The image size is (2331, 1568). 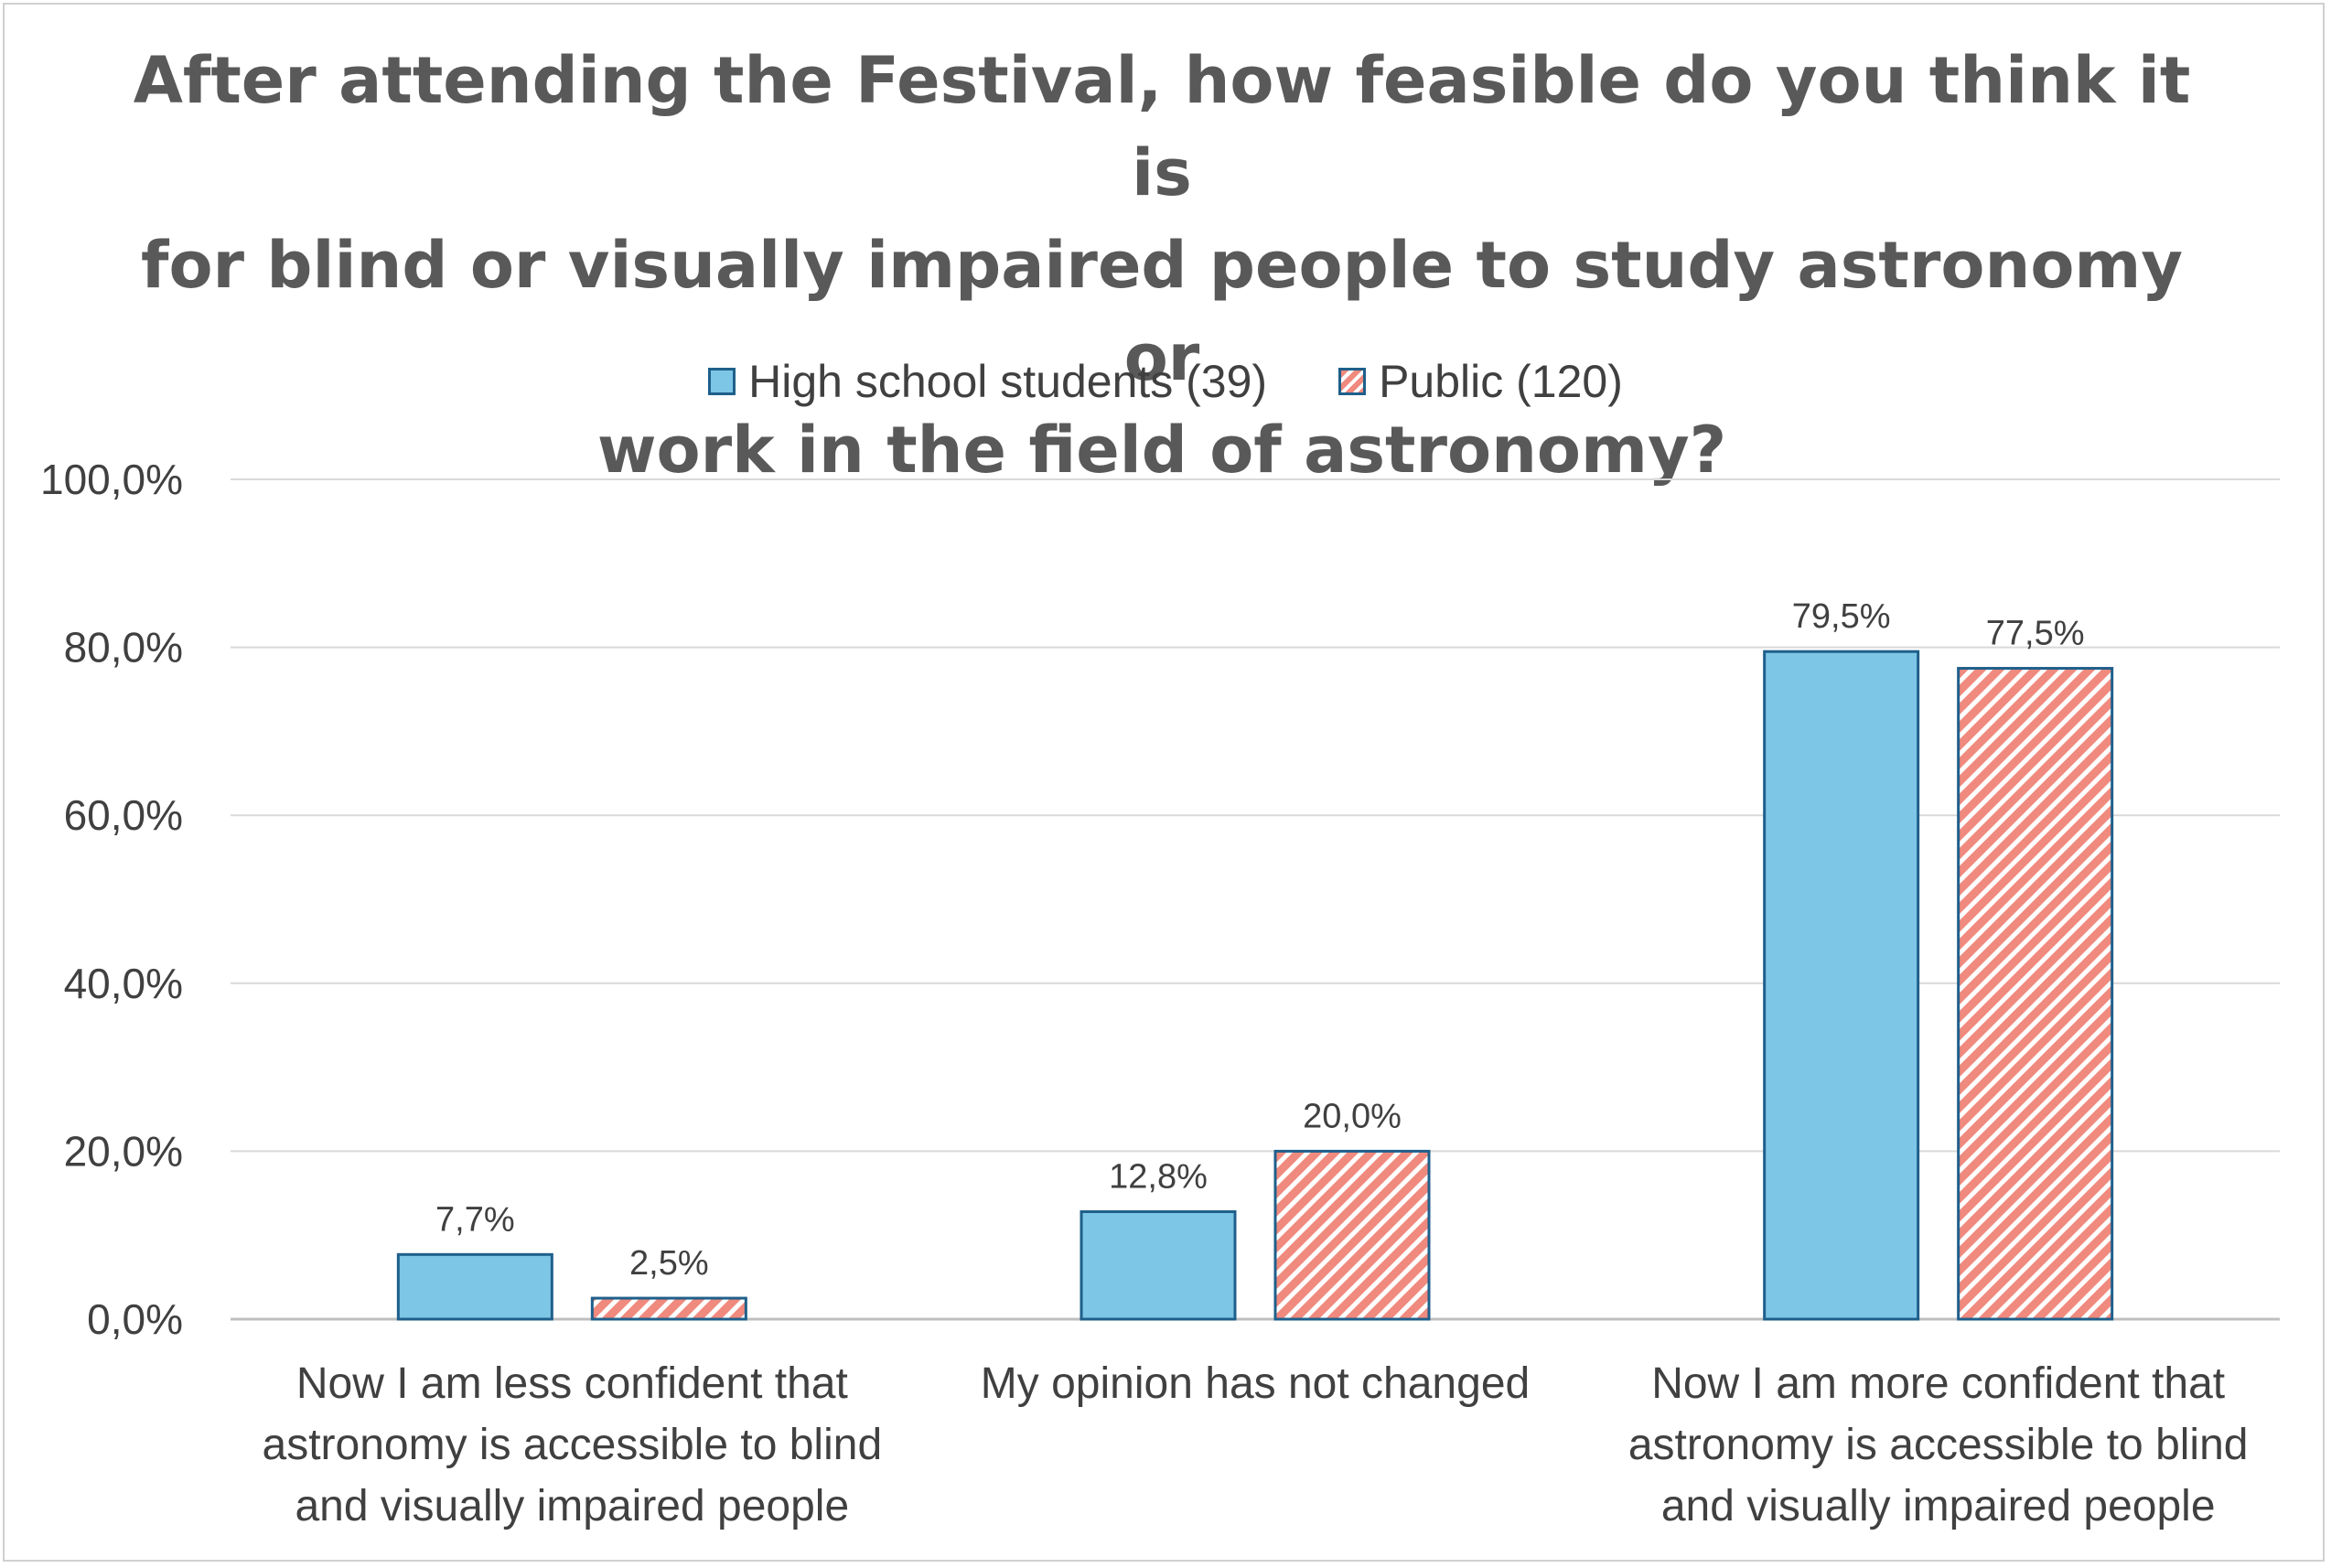 I want to click on y-tick-label: 100,0%, so click(x=111, y=479).